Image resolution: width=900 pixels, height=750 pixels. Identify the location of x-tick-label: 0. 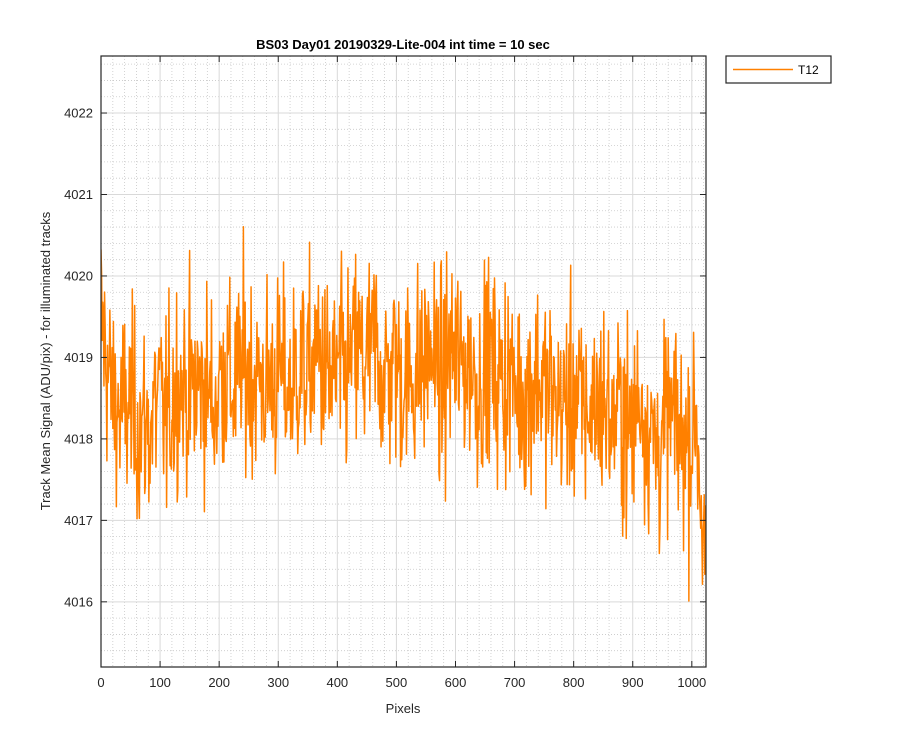
(100, 682).